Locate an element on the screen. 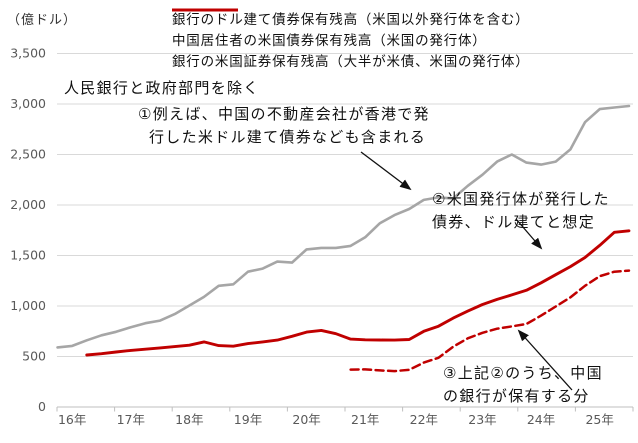  x-axis-tick-labels: 16年 17年 18年 19年 20年 21年 22年 23年 24年 25年 is located at coordinates (336, 419).